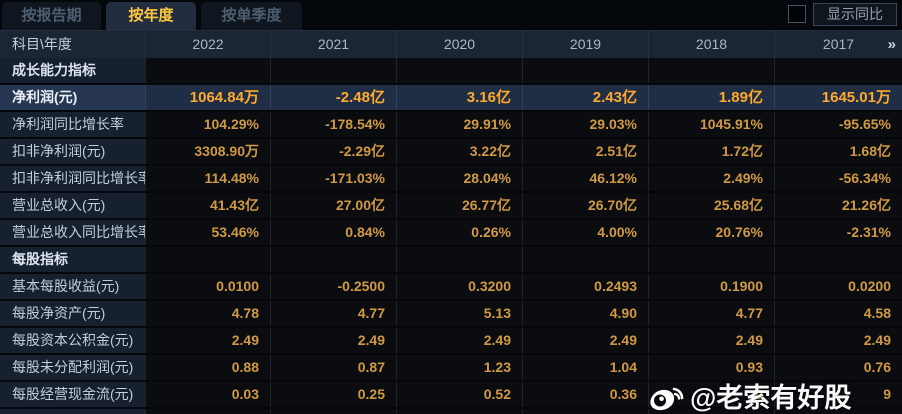 The image size is (902, 414). I want to click on cell-2019: 26.70亿, so click(585, 205).